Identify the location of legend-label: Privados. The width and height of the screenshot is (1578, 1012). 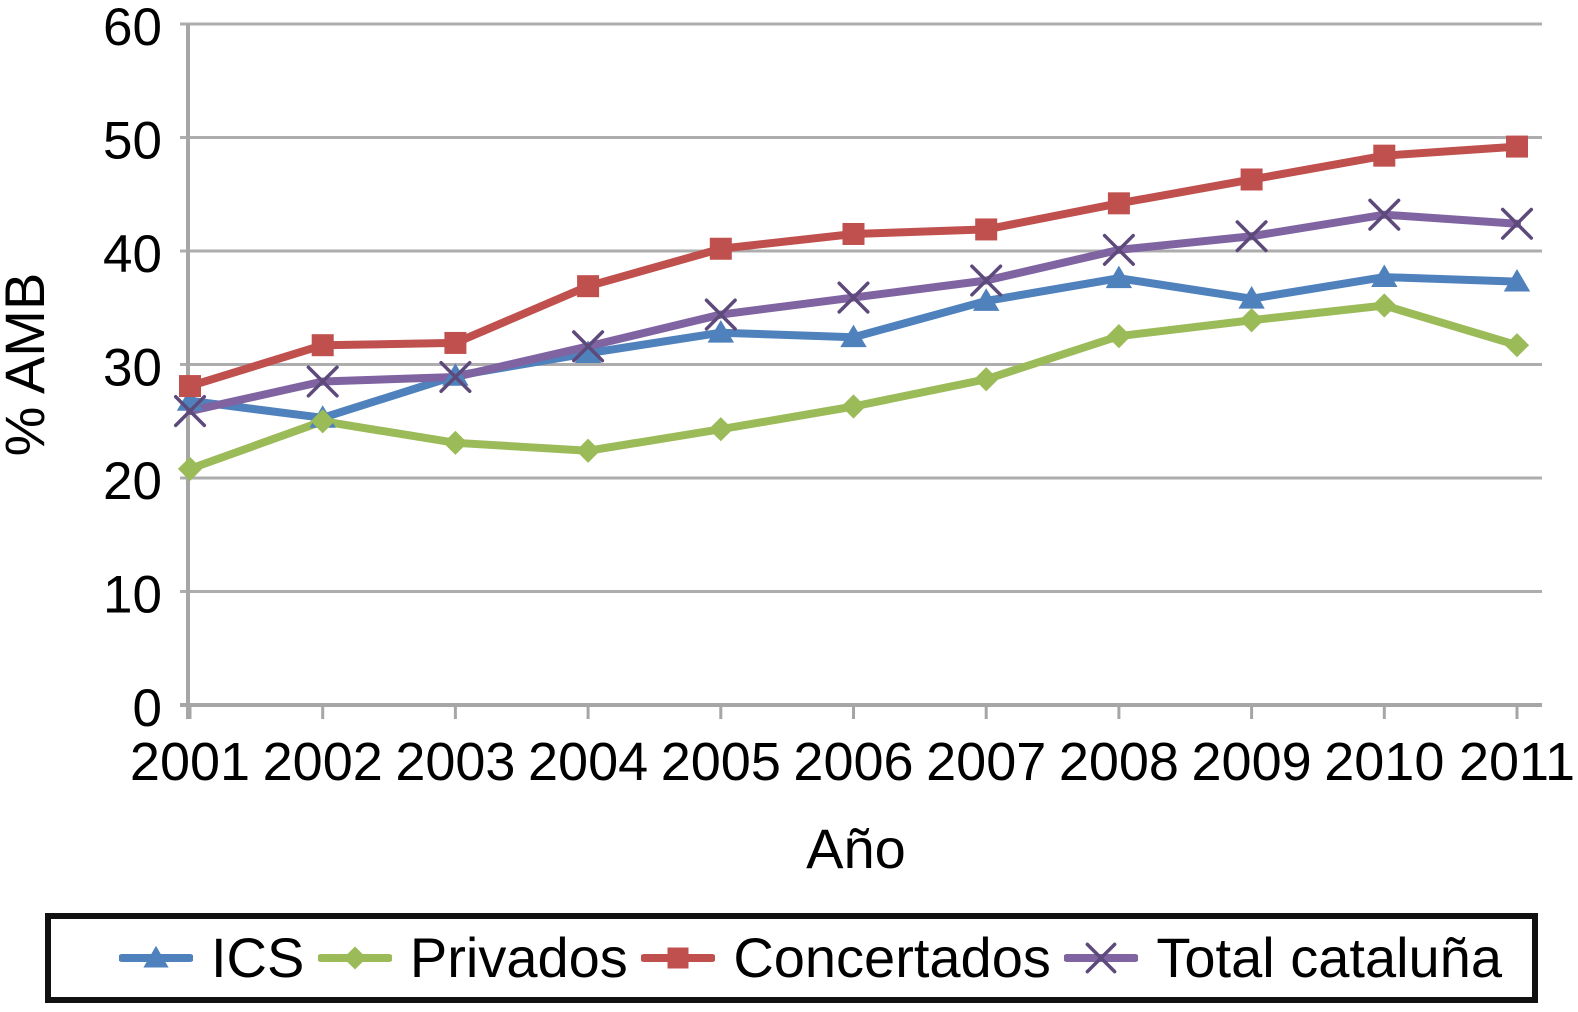
(518, 957).